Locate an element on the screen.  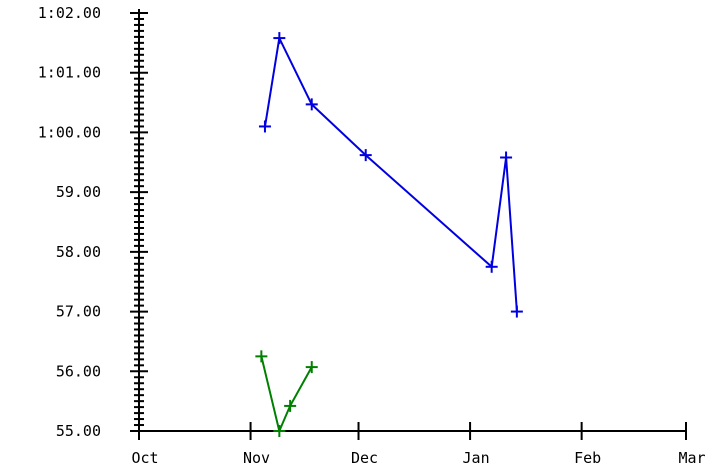
y-tick-label: 1:00.00 is located at coordinates (69, 132).